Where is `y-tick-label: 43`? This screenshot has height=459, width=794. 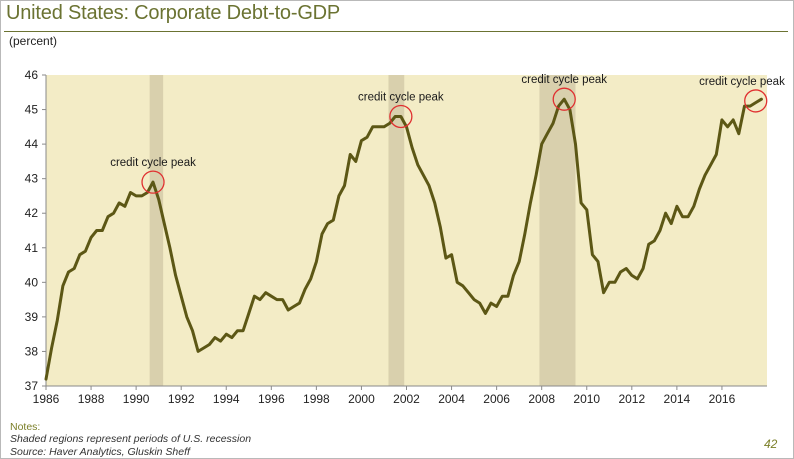 y-tick-label: 43 is located at coordinates (32, 179).